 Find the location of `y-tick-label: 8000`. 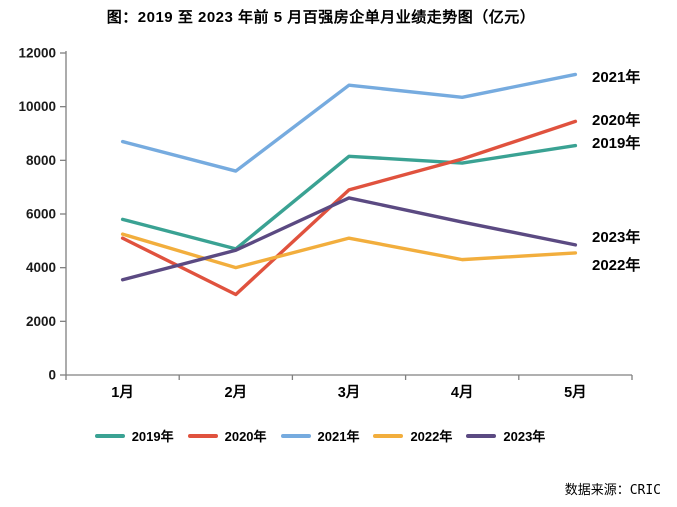

y-tick-label: 8000 is located at coordinates (41, 160).